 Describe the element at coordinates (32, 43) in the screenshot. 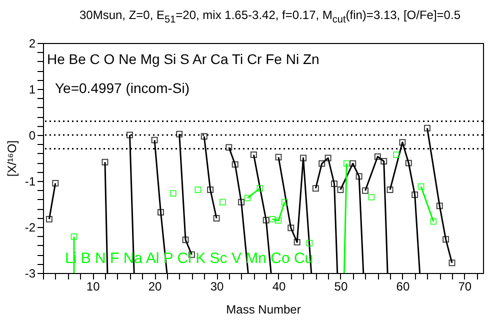

I see `y-tick-label: 2` at that location.